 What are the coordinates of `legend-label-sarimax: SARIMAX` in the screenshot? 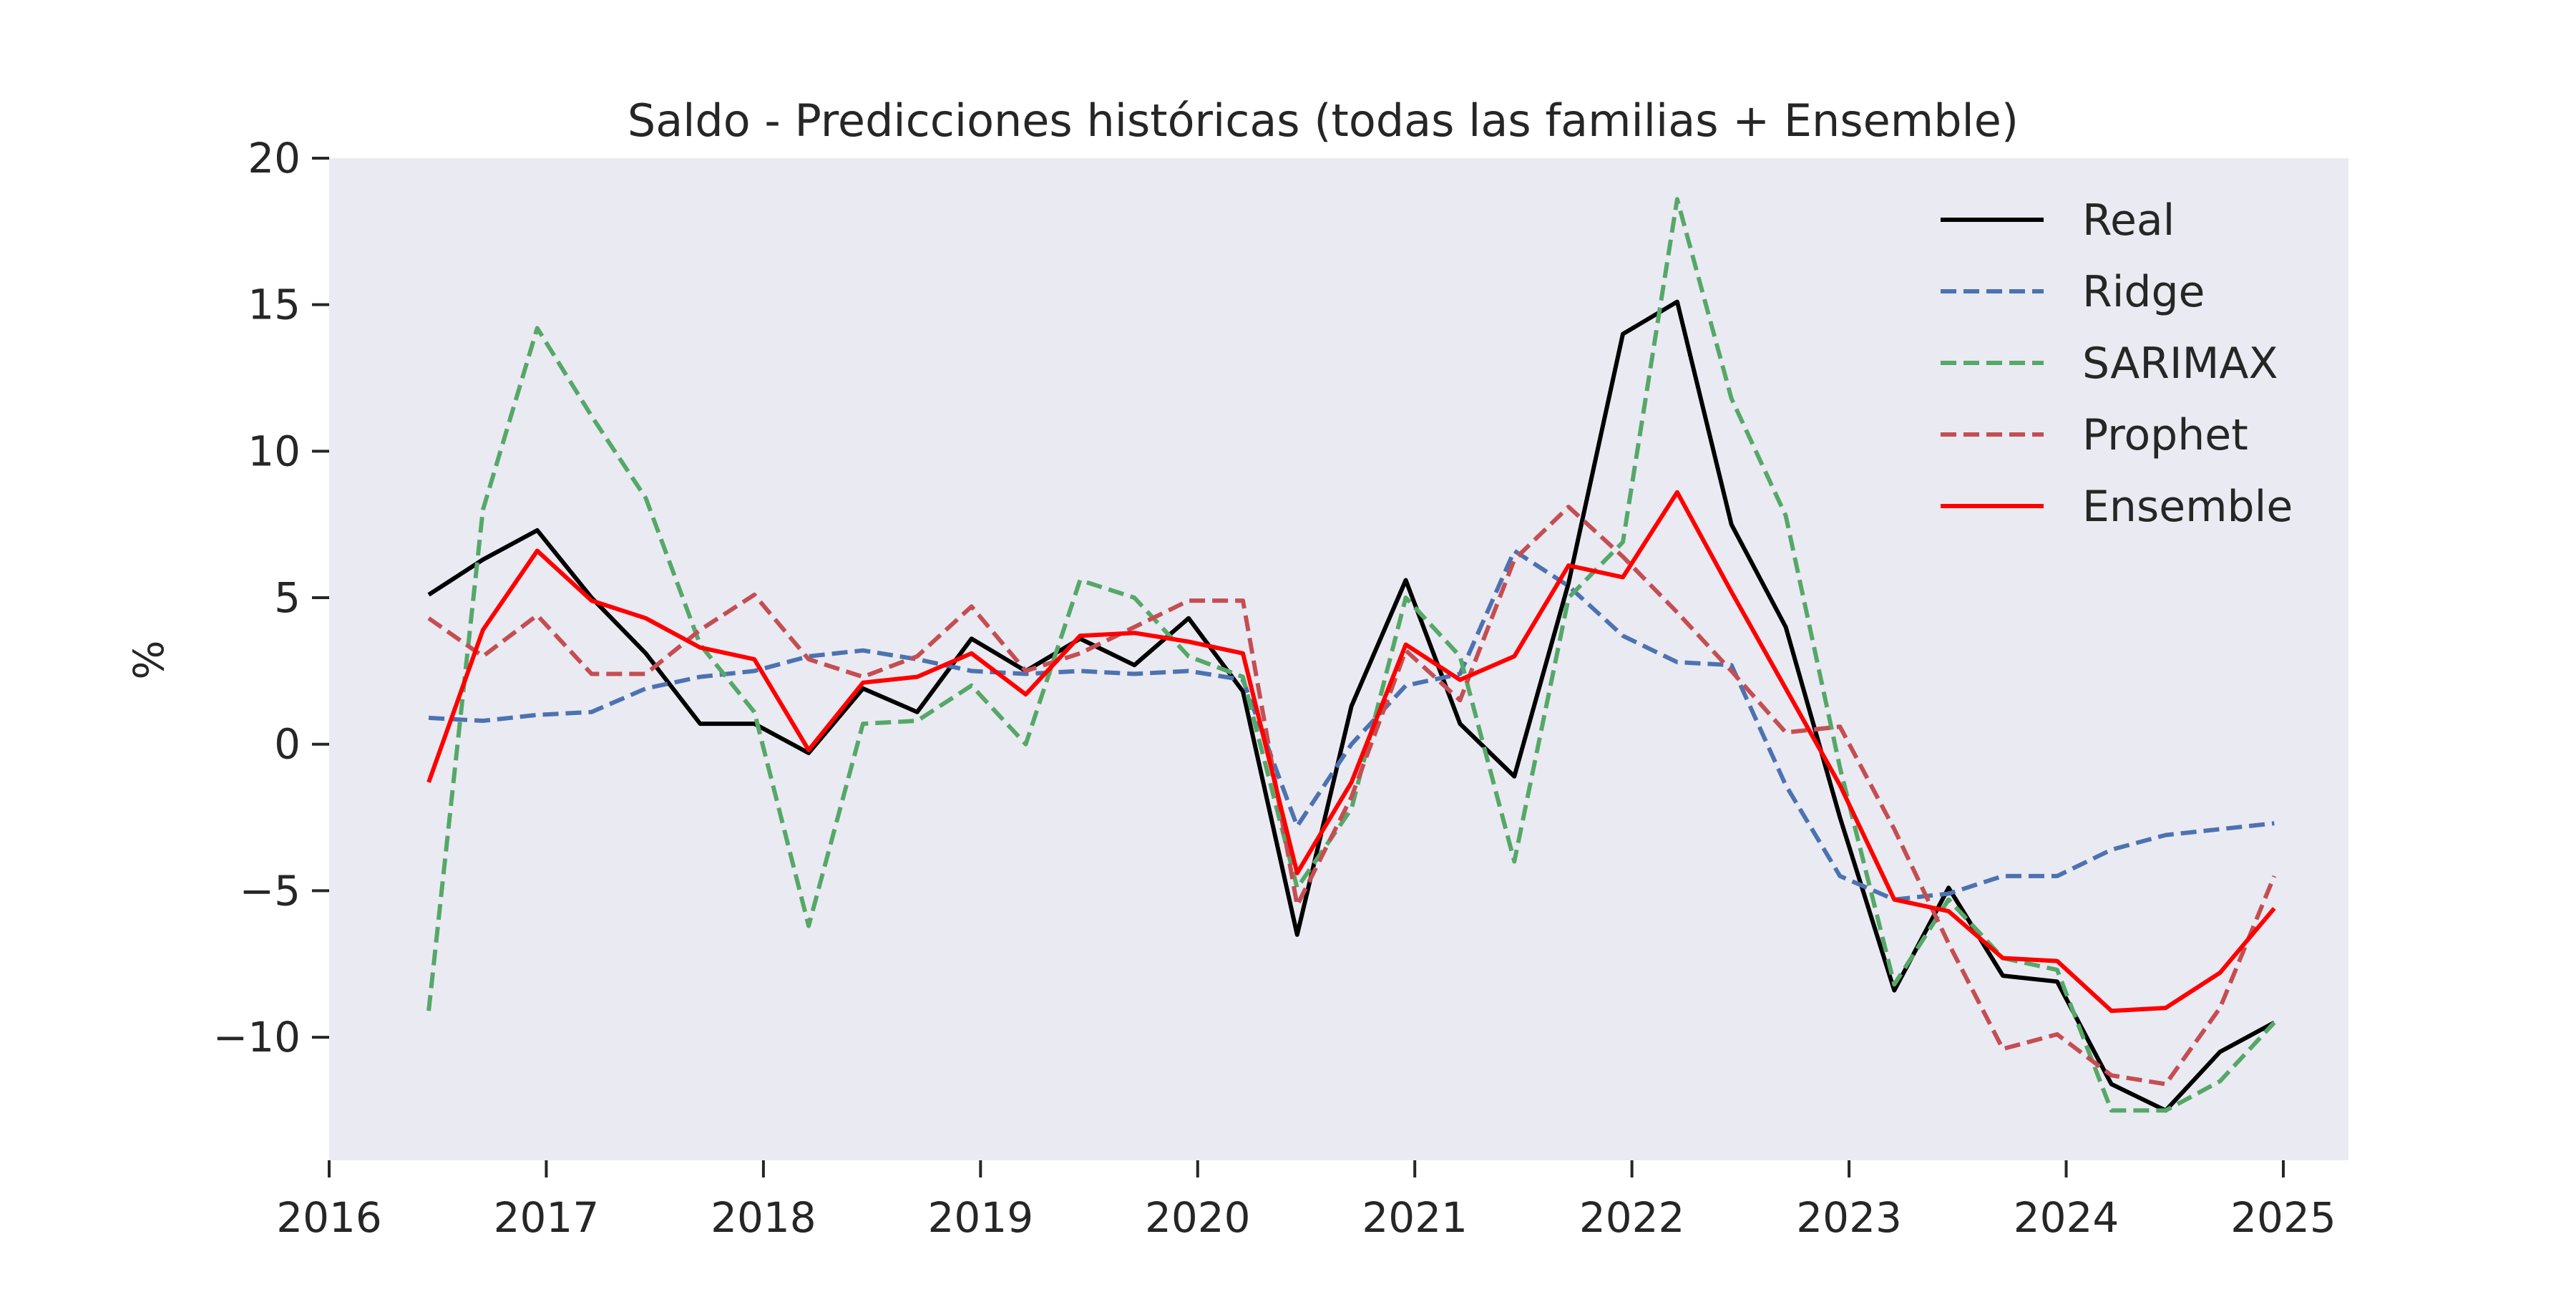 It's located at (2180, 364).